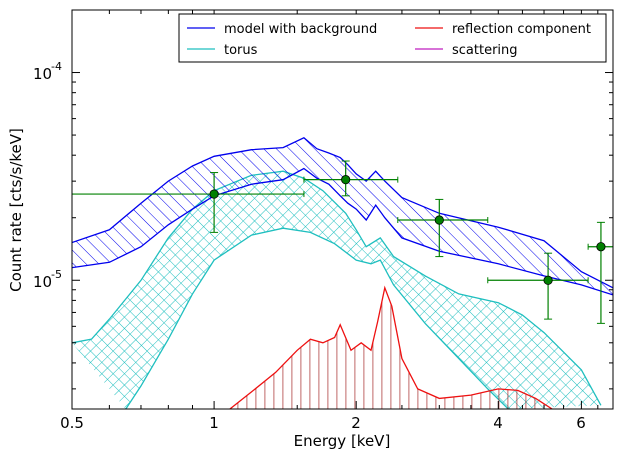 The width and height of the screenshot is (624, 459). What do you see at coordinates (241, 50) in the screenshot?
I see `legend-label-torus: torus` at bounding box center [241, 50].